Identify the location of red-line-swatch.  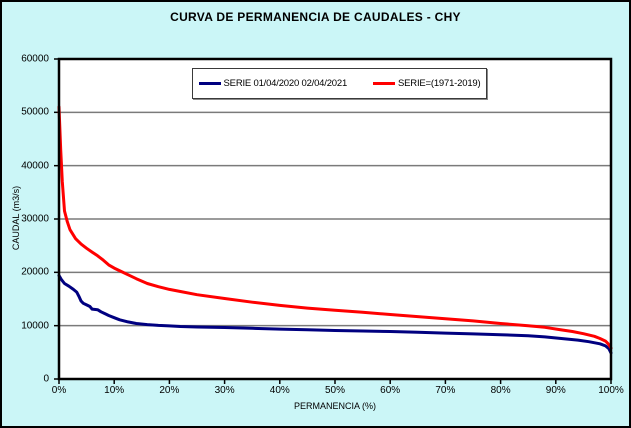
(384, 83).